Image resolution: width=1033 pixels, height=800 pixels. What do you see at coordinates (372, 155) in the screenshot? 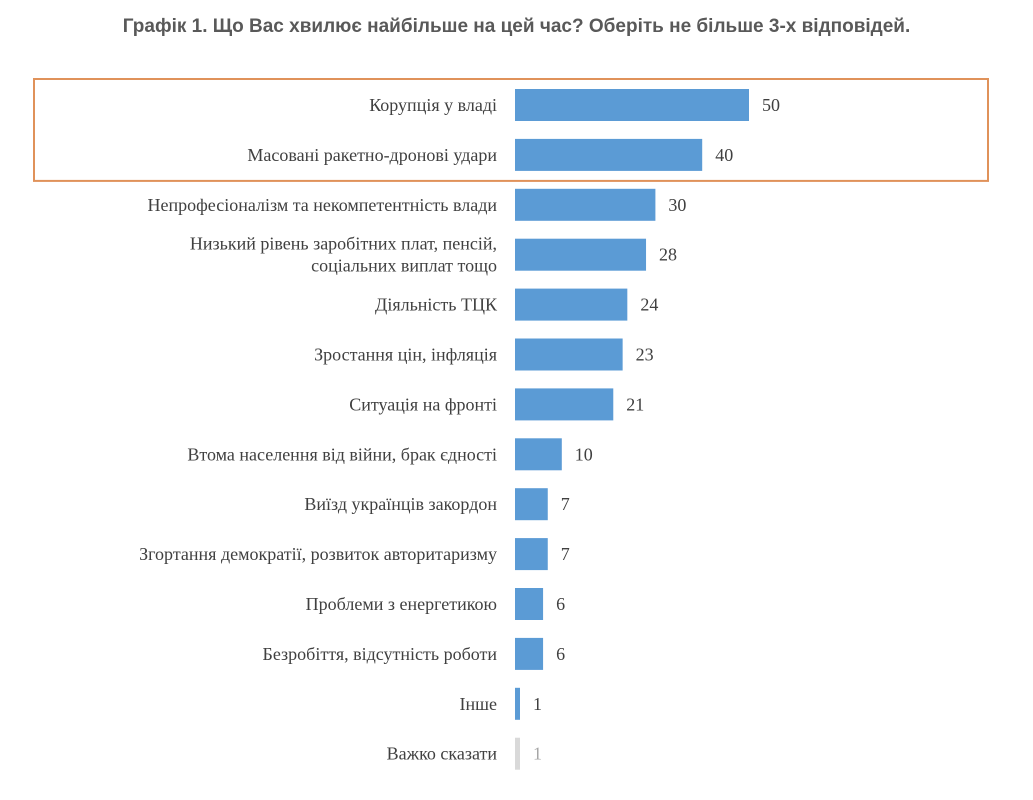
I see `category-label: Масовані ракетно-дронові удари` at bounding box center [372, 155].